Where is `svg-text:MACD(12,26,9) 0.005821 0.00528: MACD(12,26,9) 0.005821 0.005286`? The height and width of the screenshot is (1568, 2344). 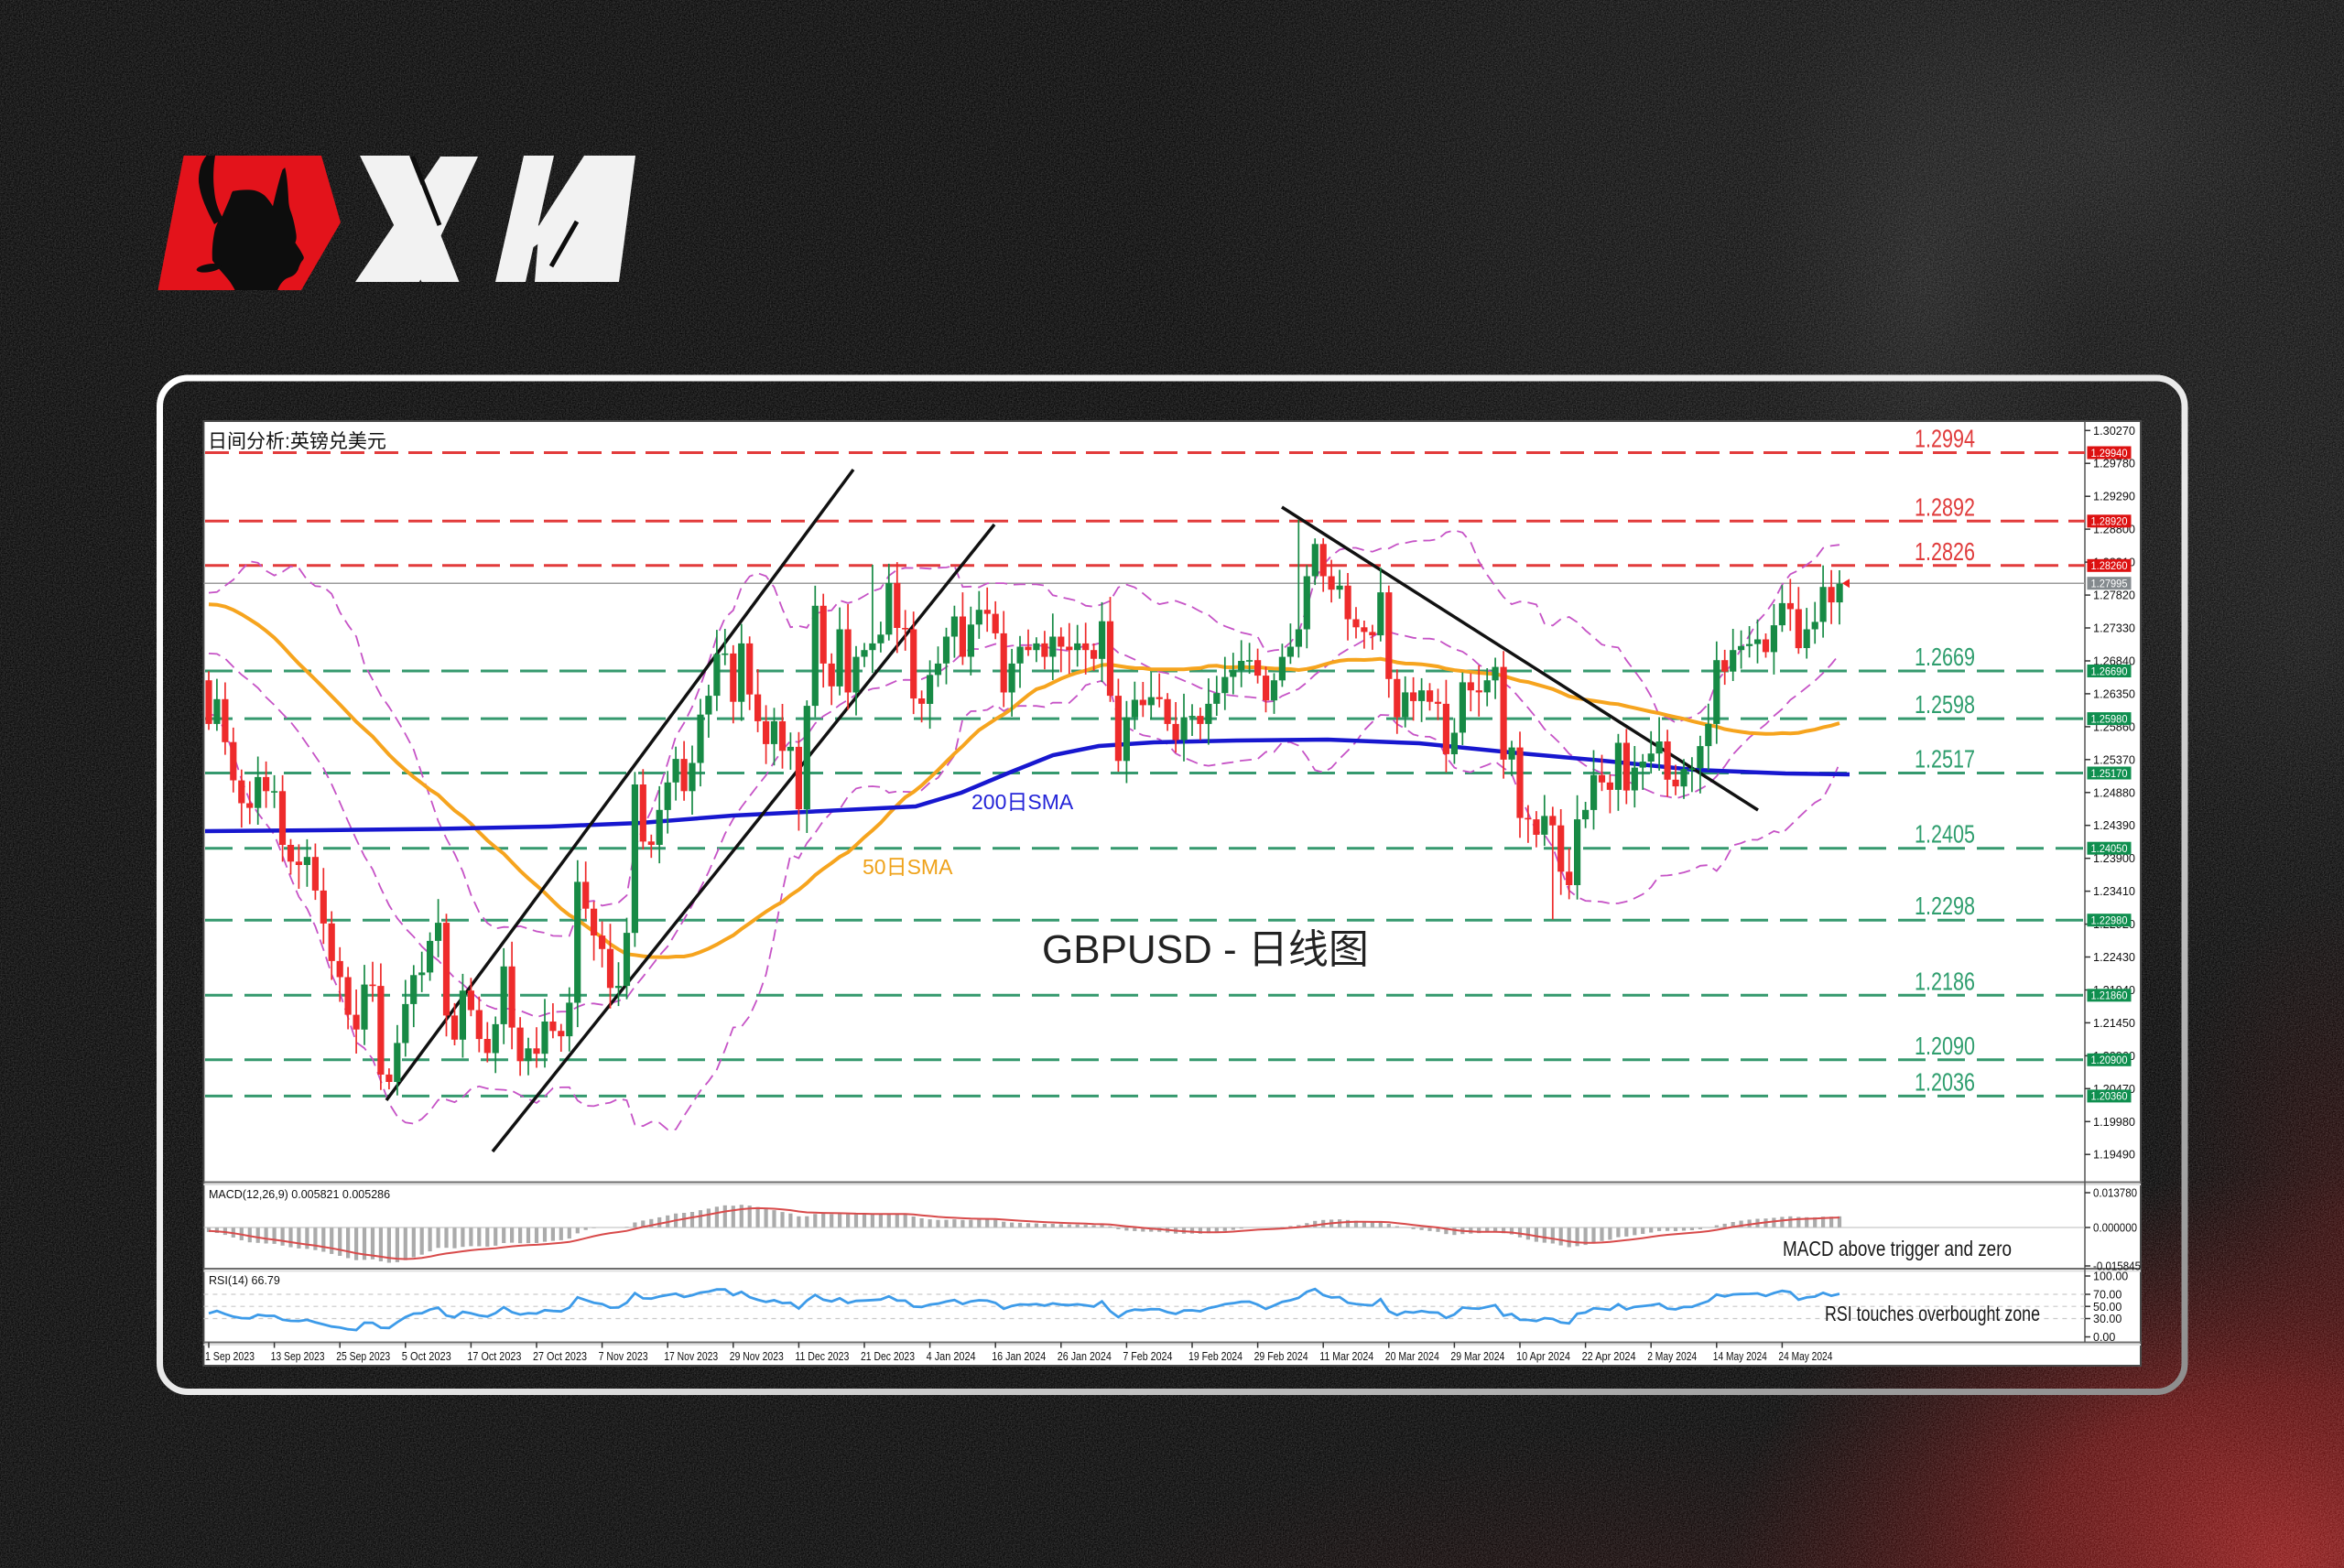 svg-text:MACD(12,26,9) 0.005821 0.00528: MACD(12,26,9) 0.005821 0.005286 is located at coordinates (299, 1194).